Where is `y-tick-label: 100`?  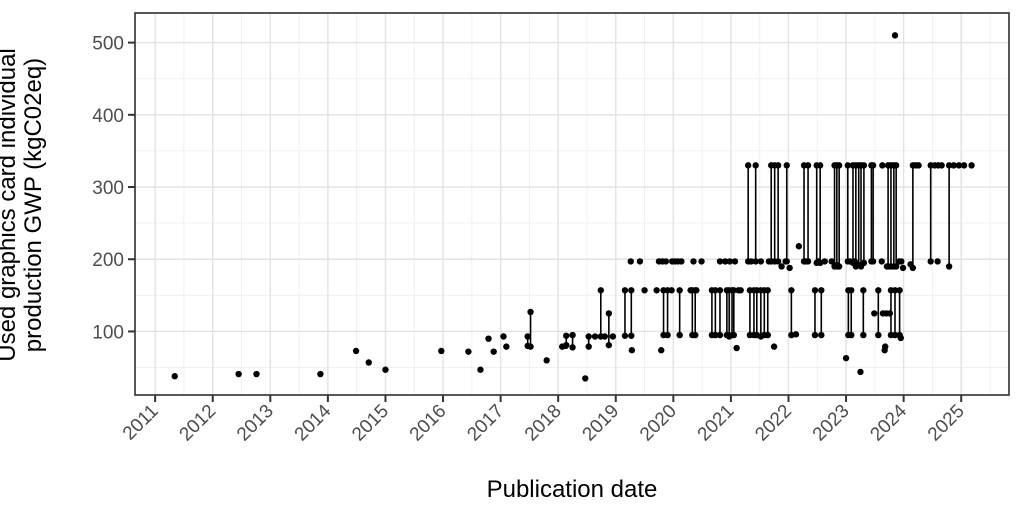
y-tick-label: 100 is located at coordinates (108, 332).